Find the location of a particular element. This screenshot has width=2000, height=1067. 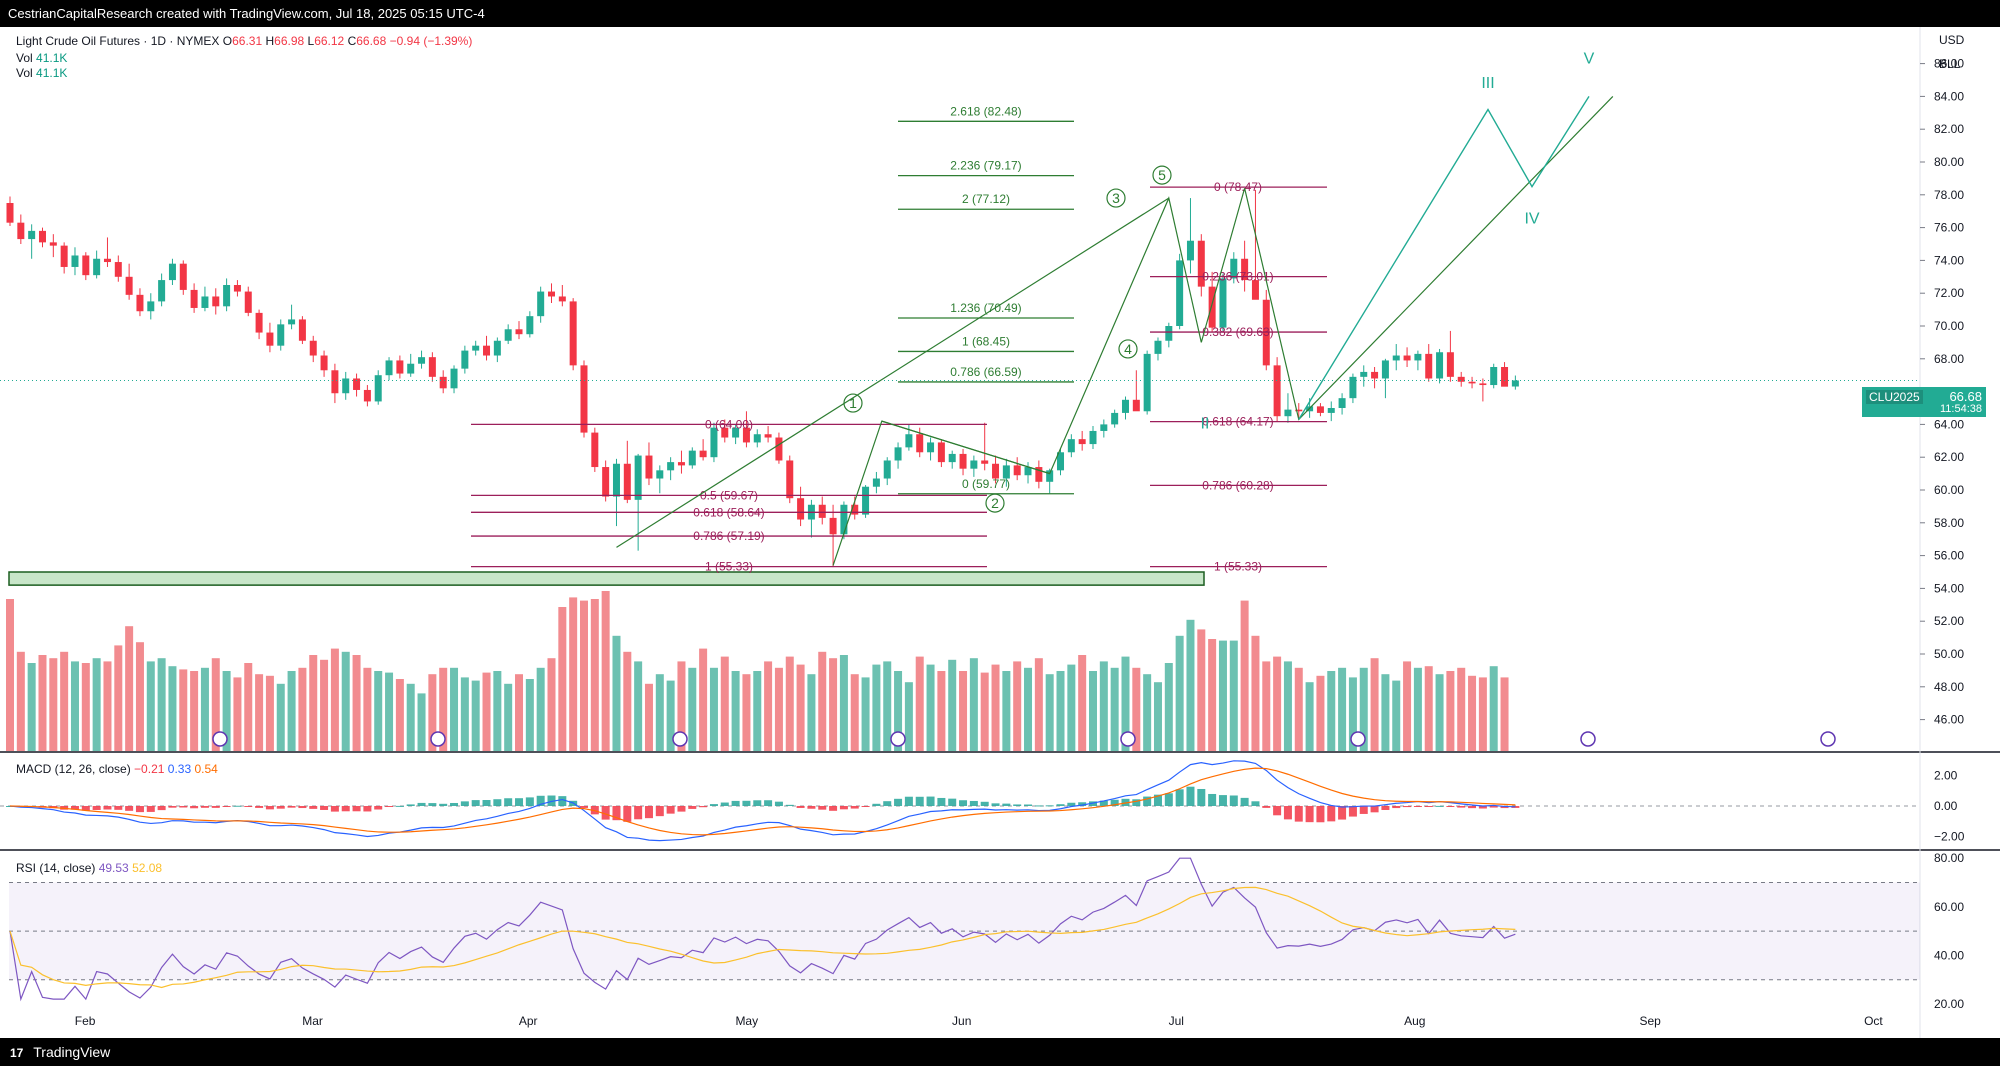

event-marker-icon is located at coordinates (680, 739).